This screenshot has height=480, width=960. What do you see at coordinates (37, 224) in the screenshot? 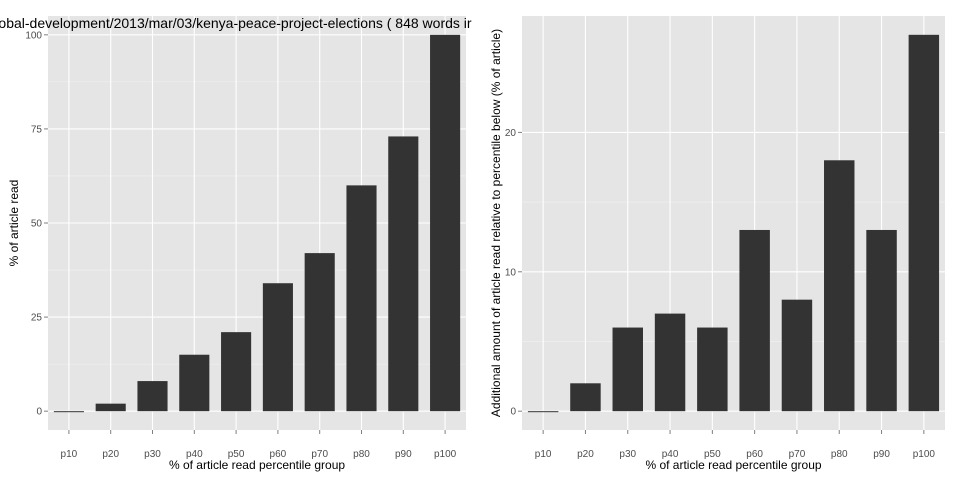
I see `y-tick-label: 50` at bounding box center [37, 224].